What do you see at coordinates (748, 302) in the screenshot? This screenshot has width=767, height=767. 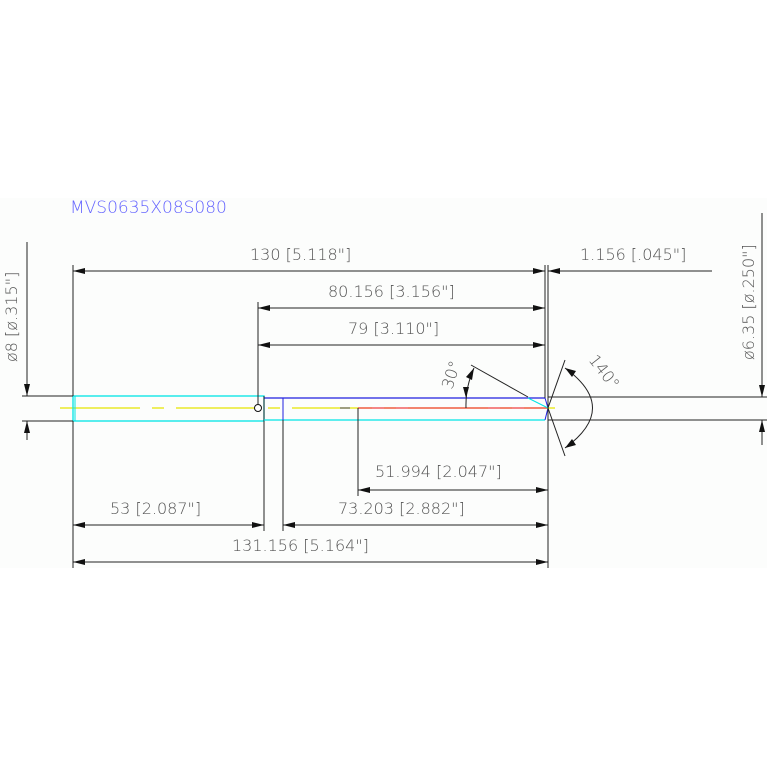 I see `dim-cutting-diameter: ø6.35 [ø.250"]` at bounding box center [748, 302].